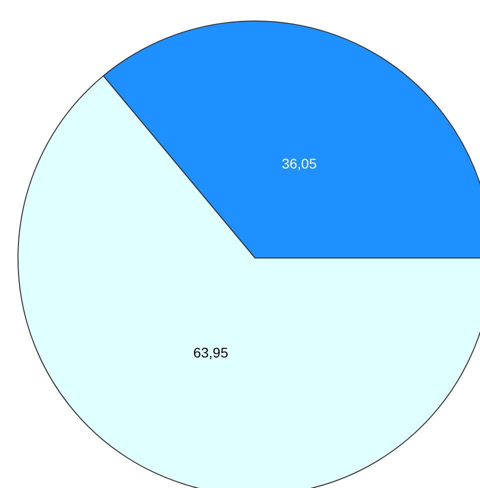 Image resolution: width=480 pixels, height=488 pixels. I want to click on data-label: 63,95, so click(210, 352).